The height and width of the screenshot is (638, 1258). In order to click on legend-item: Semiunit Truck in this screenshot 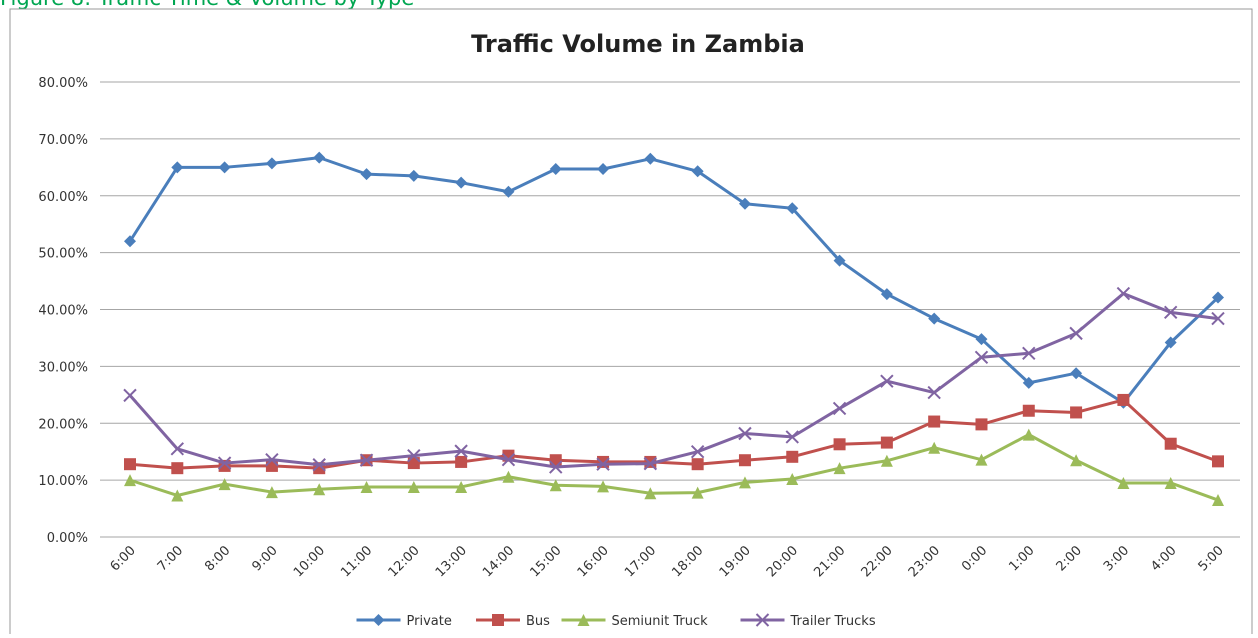, I will do `click(635, 621)`.